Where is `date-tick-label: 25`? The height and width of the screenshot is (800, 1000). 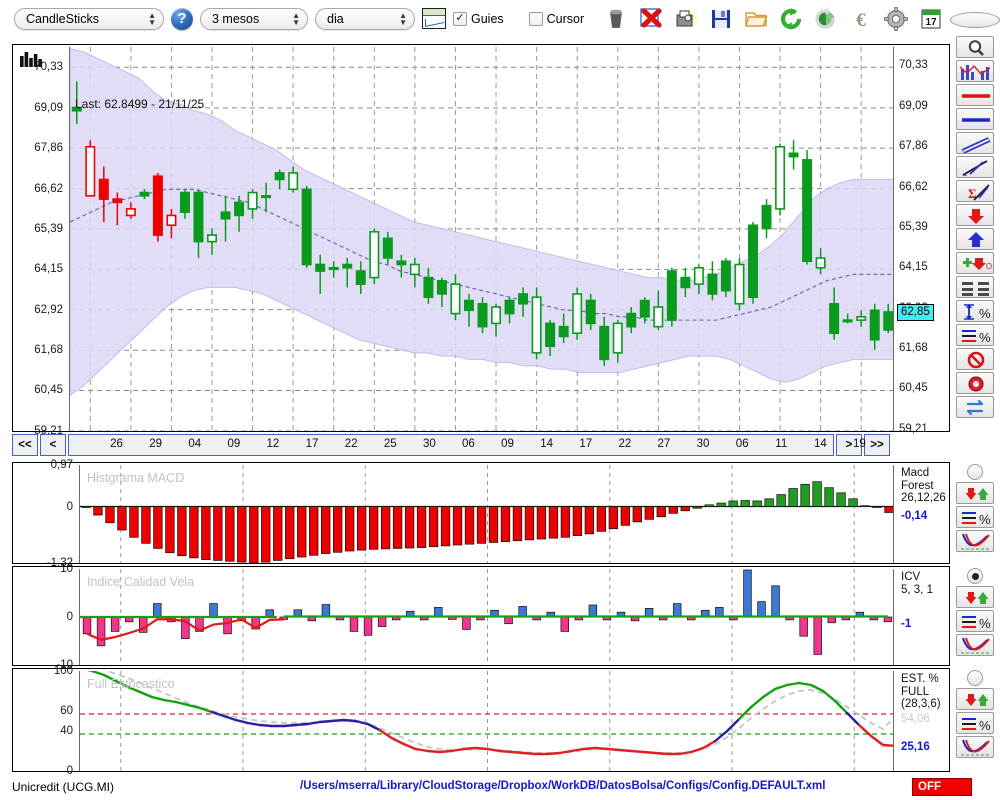
date-tick-label: 25 is located at coordinates (390, 444).